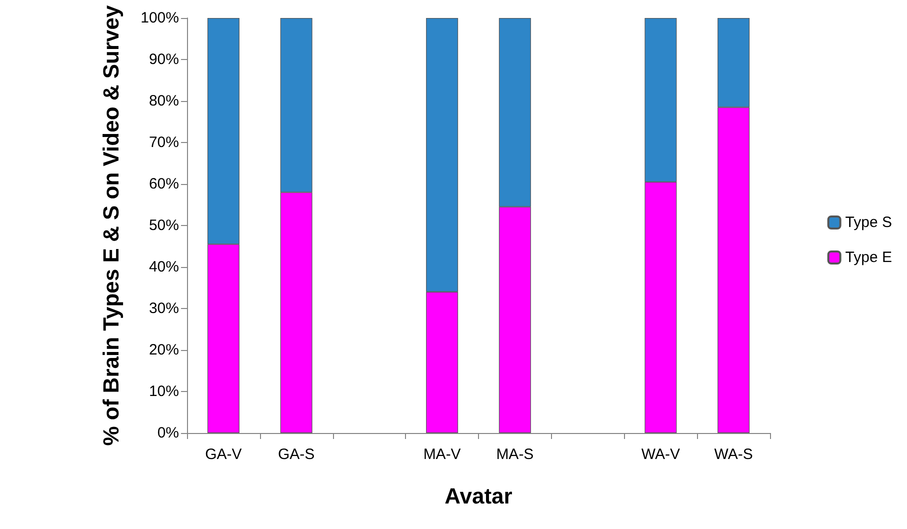  I want to click on y-tick-label: 60%, so click(163, 184).